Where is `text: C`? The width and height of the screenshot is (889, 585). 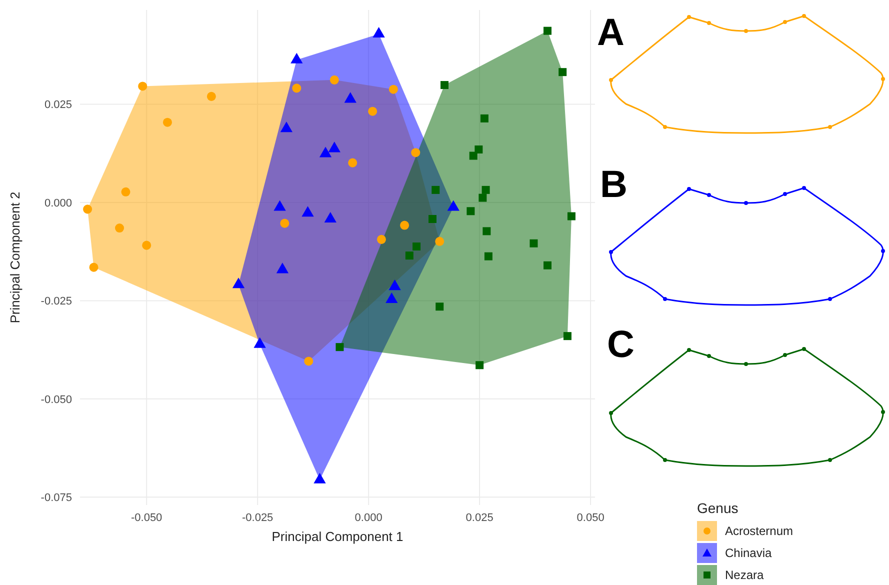 text: C is located at coordinates (620, 345).